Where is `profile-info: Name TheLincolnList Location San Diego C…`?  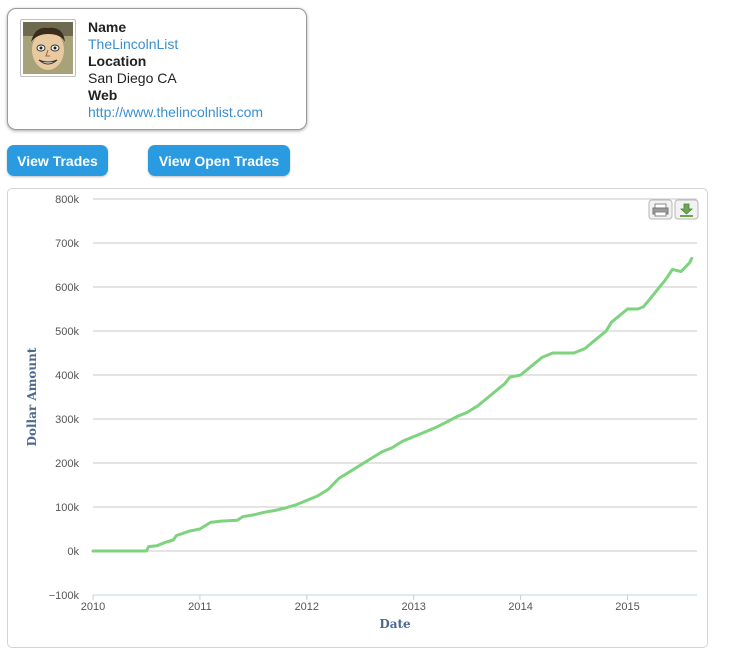
profile-info: Name TheLincolnList Location San Diego C… is located at coordinates (175, 70).